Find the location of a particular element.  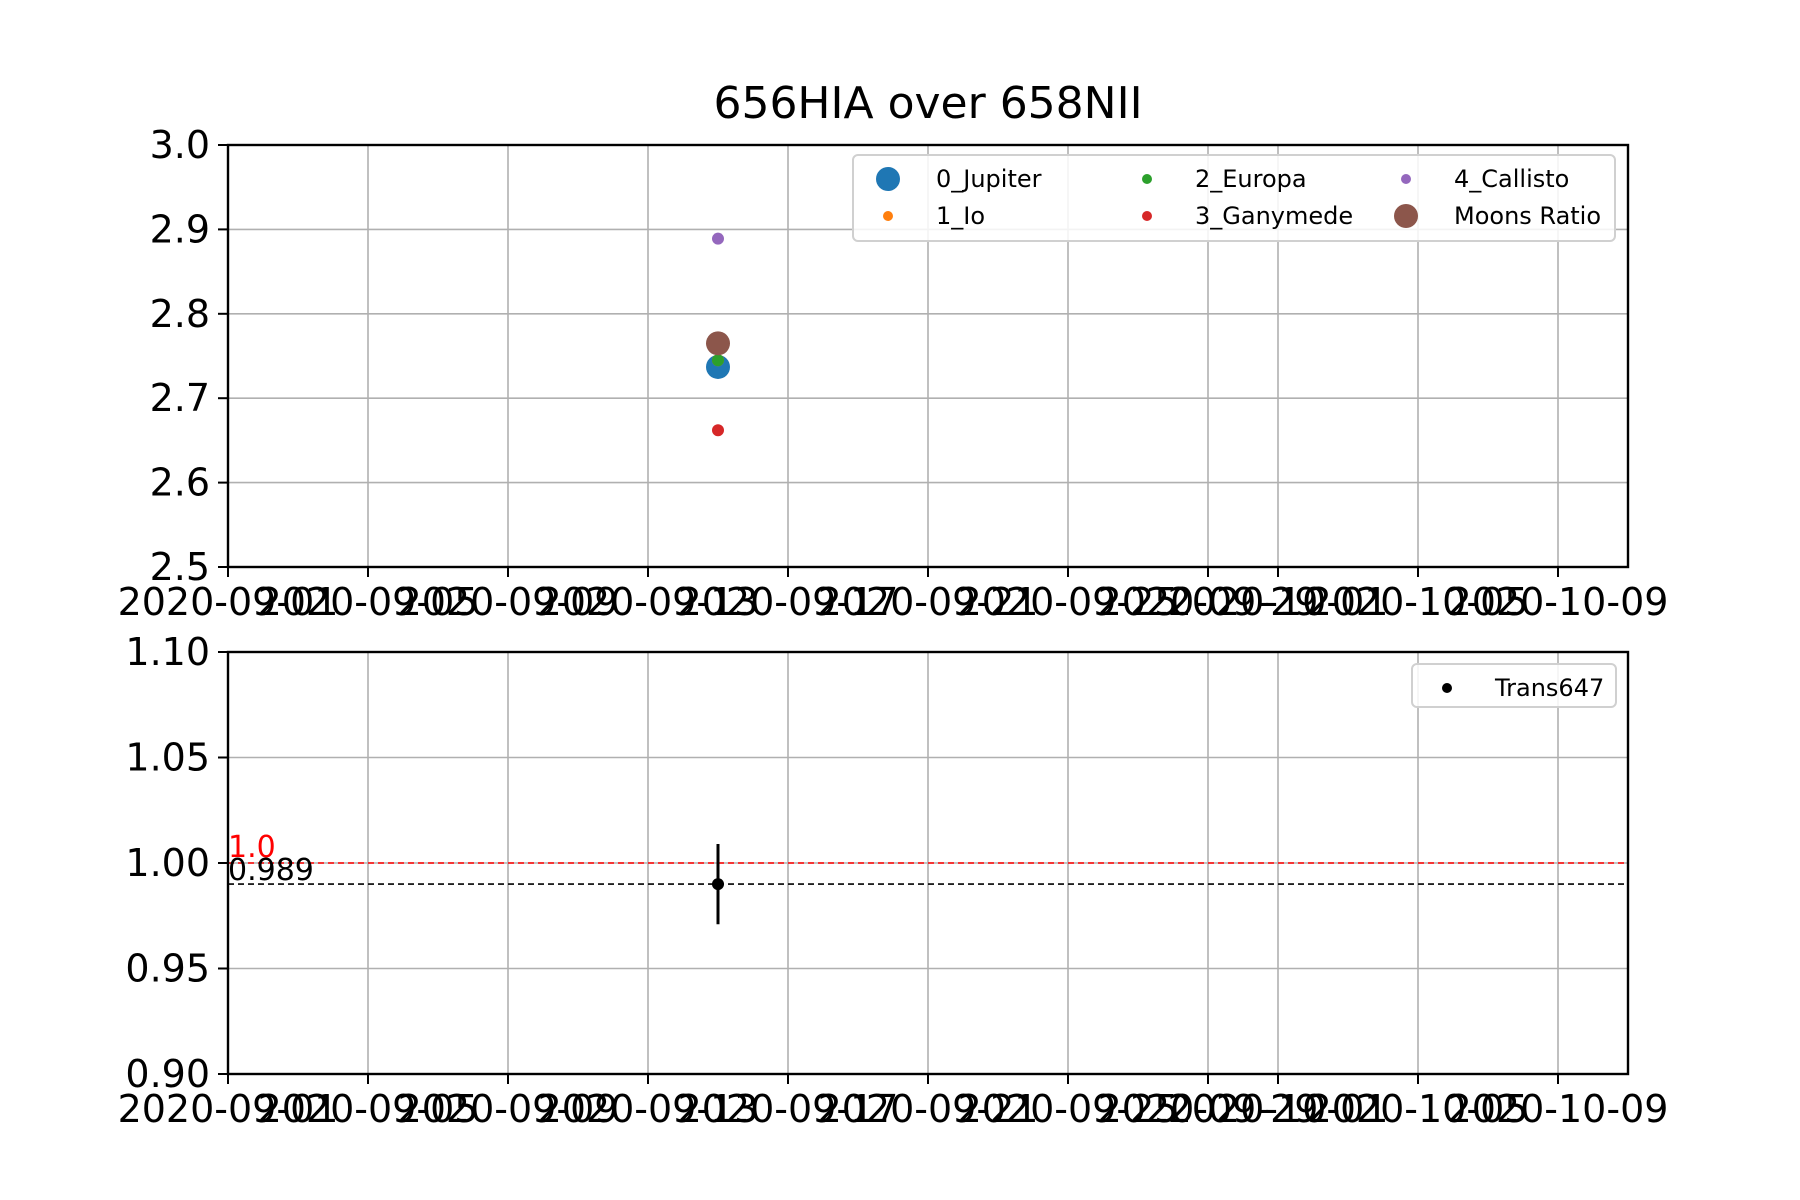

x-tick-label-0-7: 2020-09-29 is located at coordinates (1208, 602).